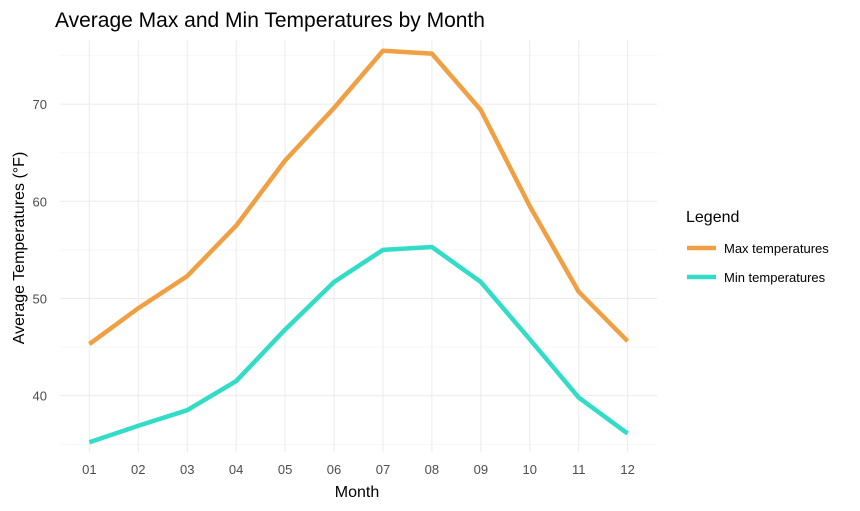  What do you see at coordinates (481, 469) in the screenshot?
I see `x-tick-label: 09` at bounding box center [481, 469].